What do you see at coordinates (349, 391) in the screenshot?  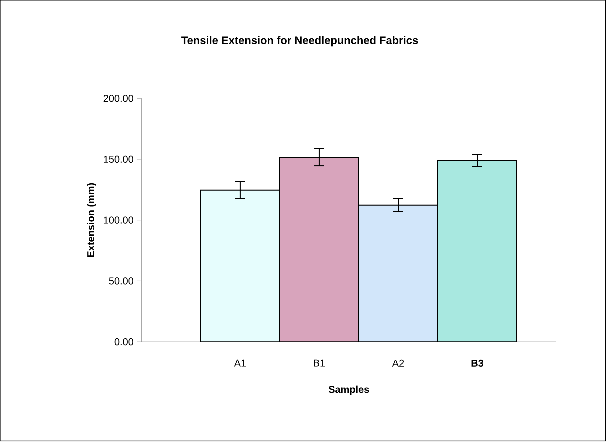 I see `x-axis-title: Samples` at bounding box center [349, 391].